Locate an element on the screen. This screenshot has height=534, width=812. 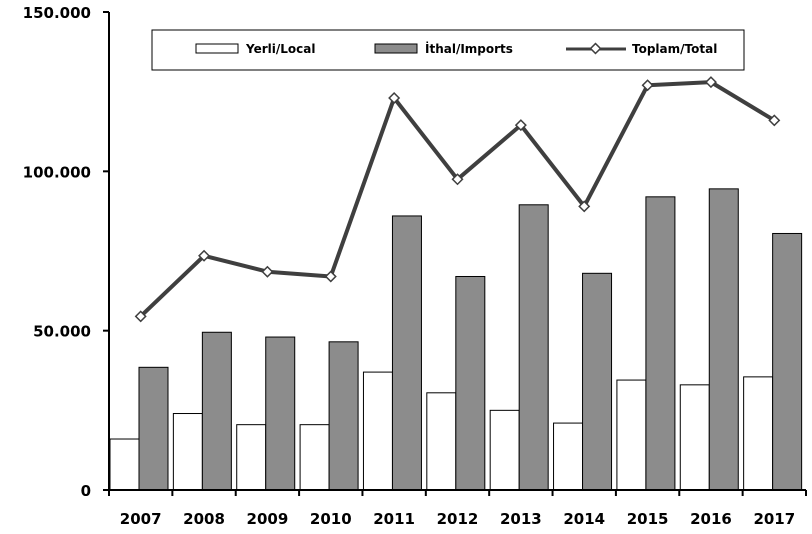
x-tick-label-2011: 2011 is located at coordinates (394, 519).